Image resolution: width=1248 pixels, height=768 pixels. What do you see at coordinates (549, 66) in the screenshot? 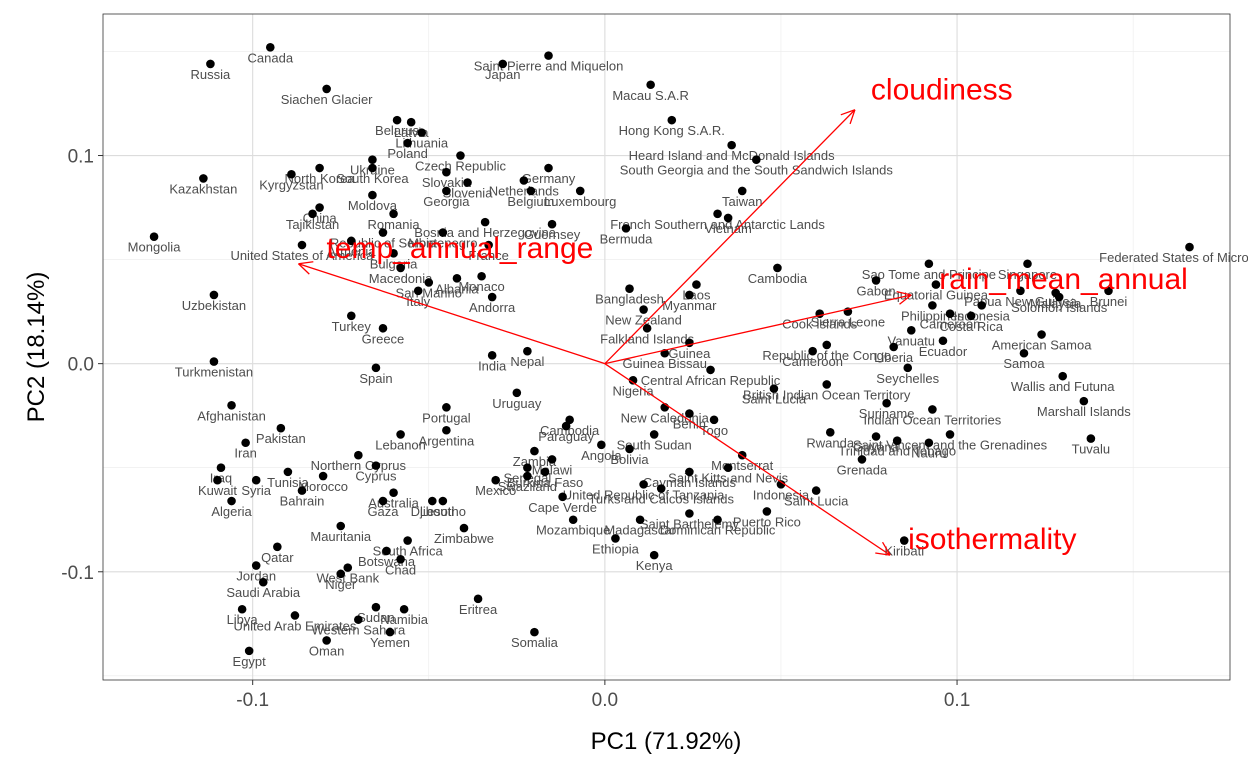
I see `point-label: Saint Pierre and Miquelon` at bounding box center [549, 66].